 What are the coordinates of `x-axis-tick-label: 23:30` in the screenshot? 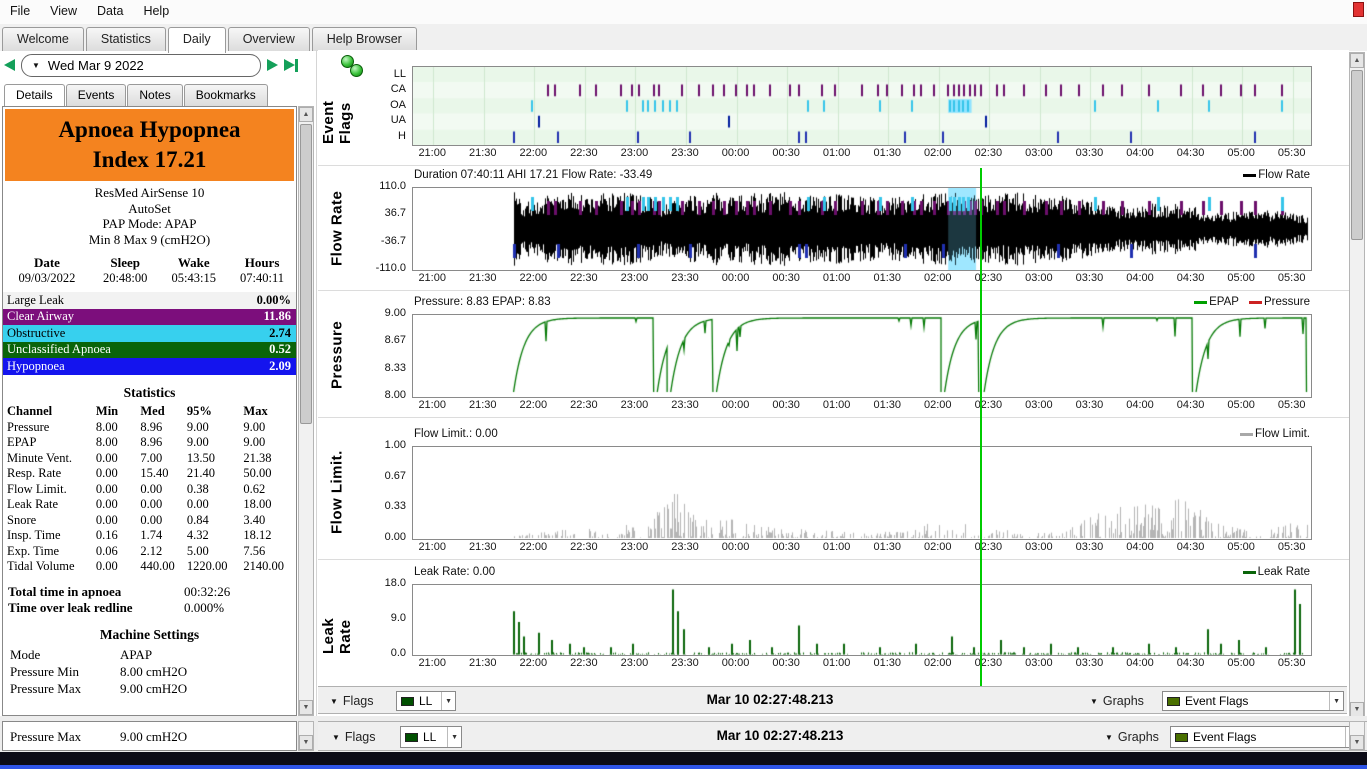 It's located at (685, 153).